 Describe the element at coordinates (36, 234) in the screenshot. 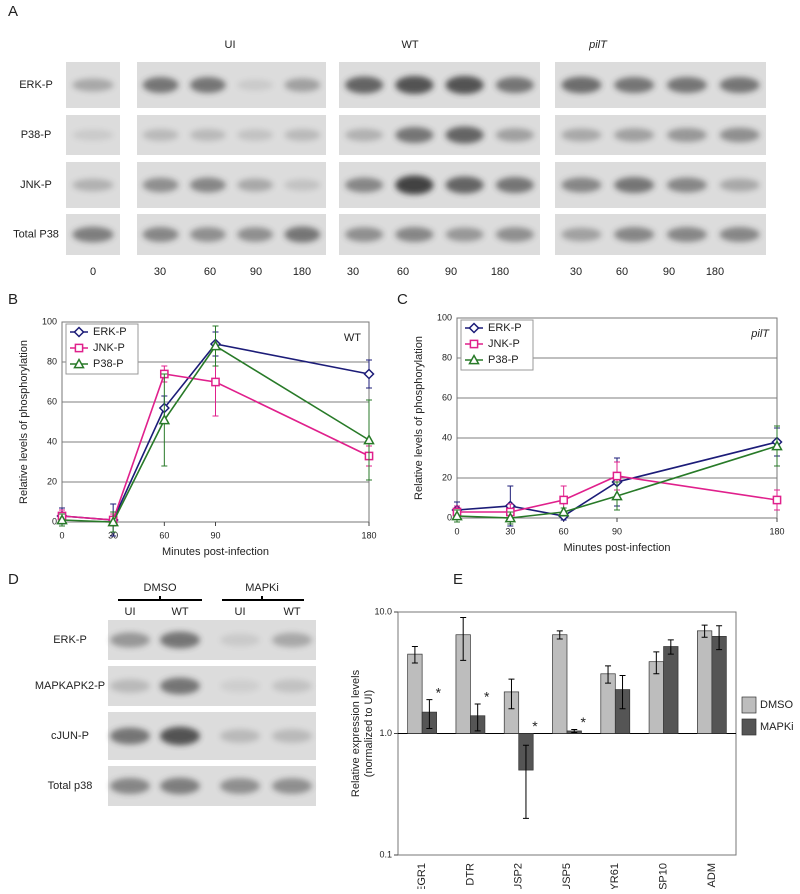

I see `blot-row-label: Total P38` at that location.